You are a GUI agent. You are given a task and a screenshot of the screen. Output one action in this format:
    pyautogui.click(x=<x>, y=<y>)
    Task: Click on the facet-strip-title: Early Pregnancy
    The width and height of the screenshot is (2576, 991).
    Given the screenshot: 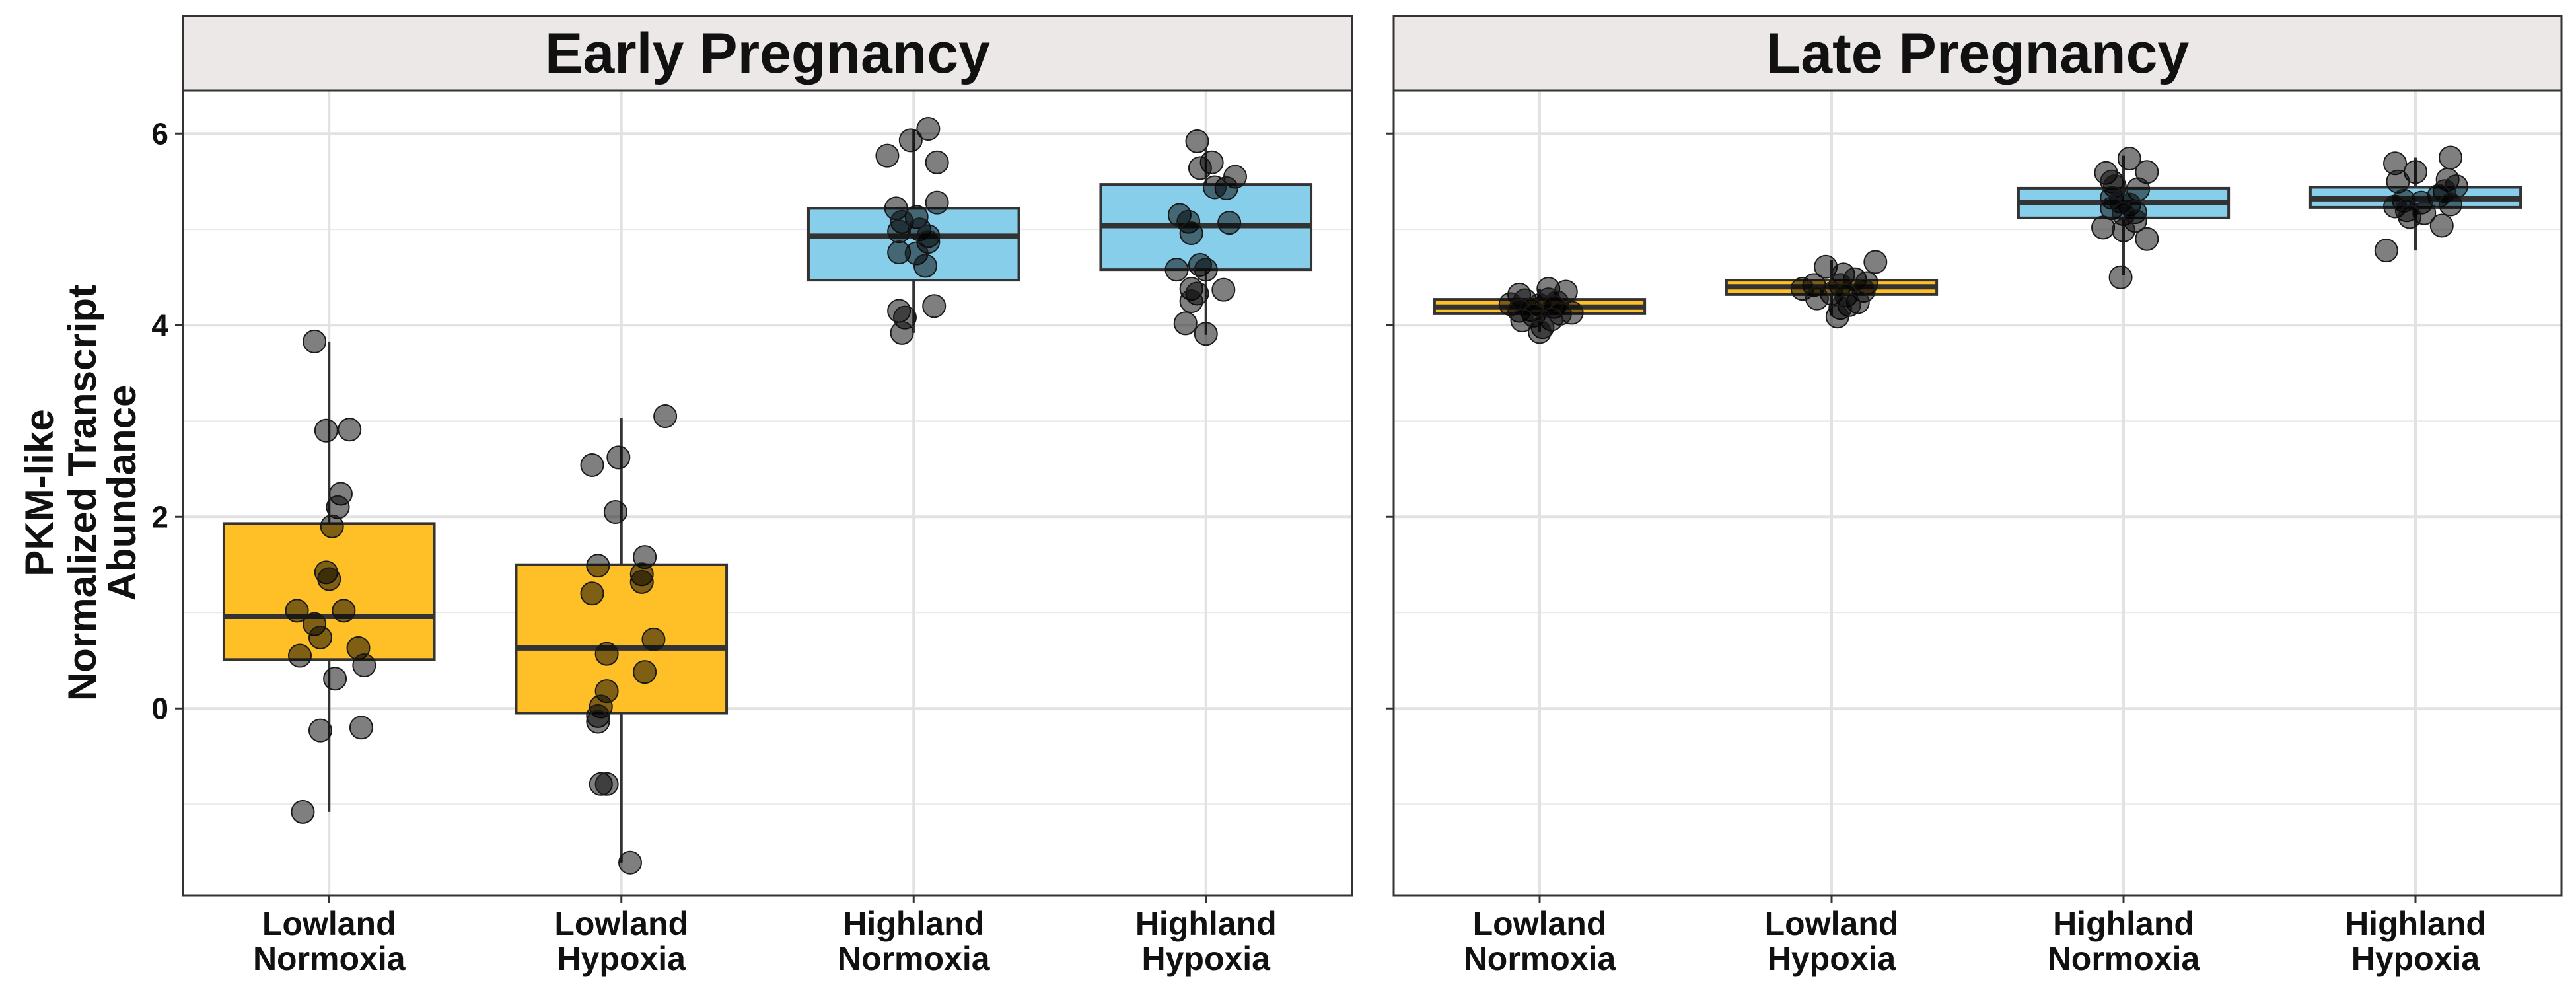 What is the action you would take?
    pyautogui.click(x=768, y=53)
    